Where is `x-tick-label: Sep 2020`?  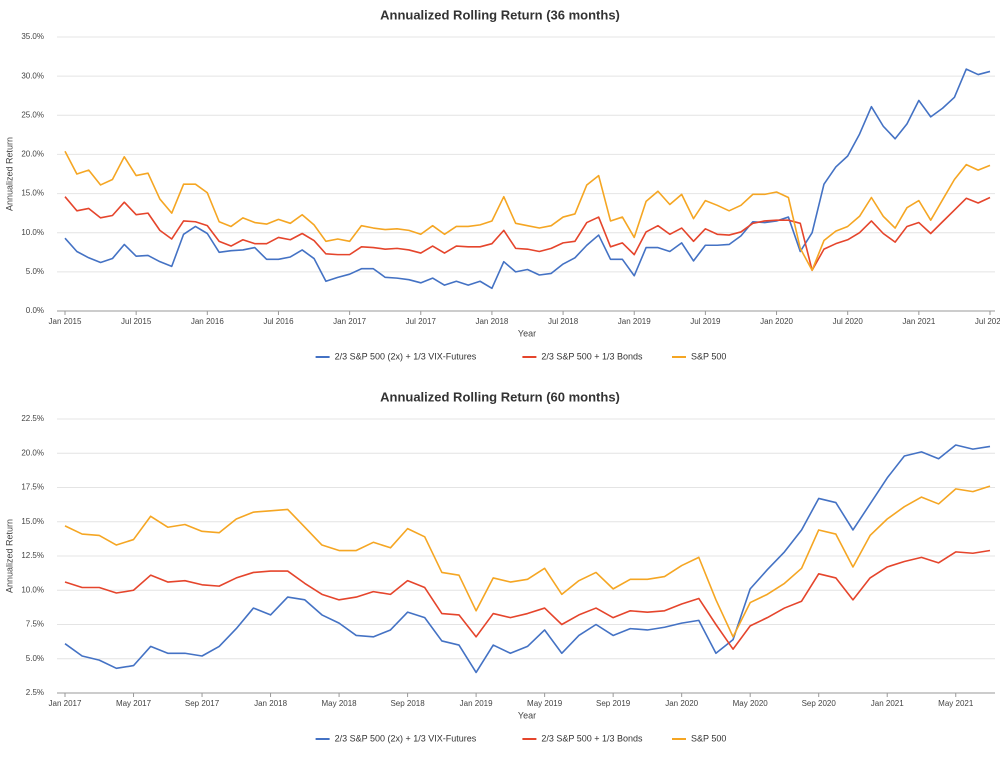
x-tick-label: Sep 2020 is located at coordinates (819, 703).